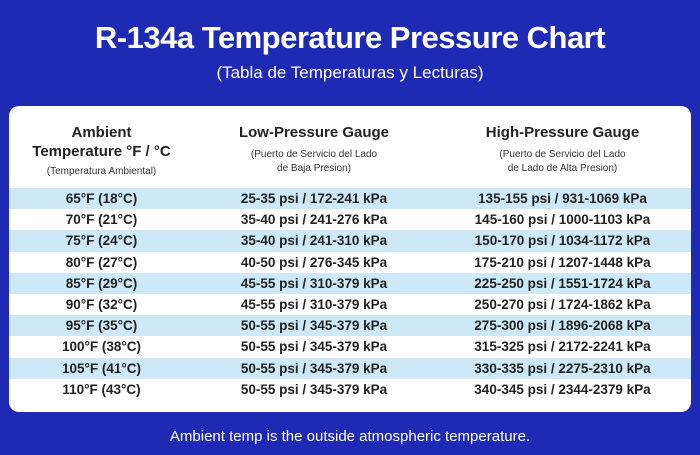  Describe the element at coordinates (101, 326) in the screenshot. I see `cell-temperature: 95°F (35°C)` at that location.